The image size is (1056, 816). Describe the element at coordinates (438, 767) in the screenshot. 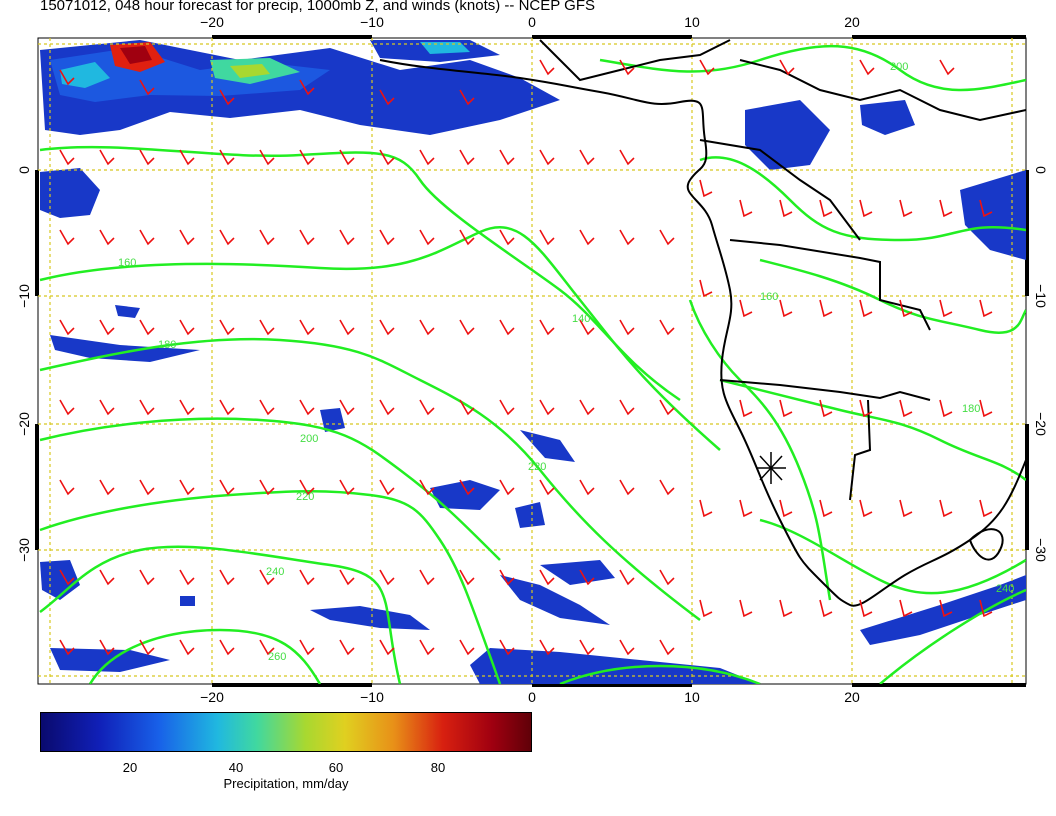

I see `colorbar-tick-label: 80` at that location.